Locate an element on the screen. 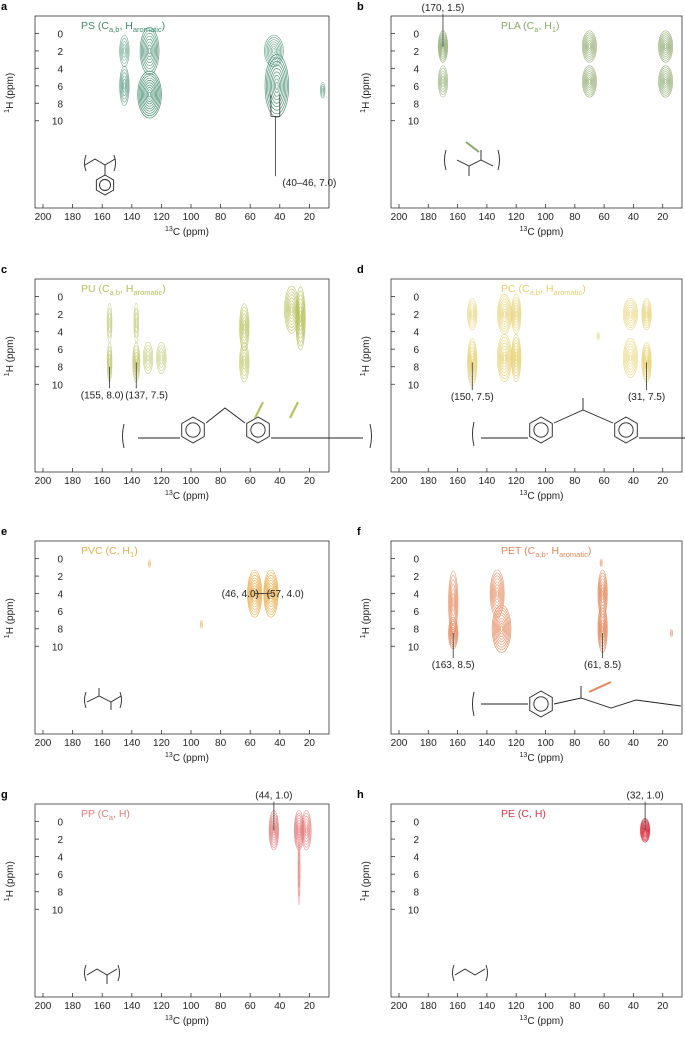  arrow-b is located at coordinates (600, 687).